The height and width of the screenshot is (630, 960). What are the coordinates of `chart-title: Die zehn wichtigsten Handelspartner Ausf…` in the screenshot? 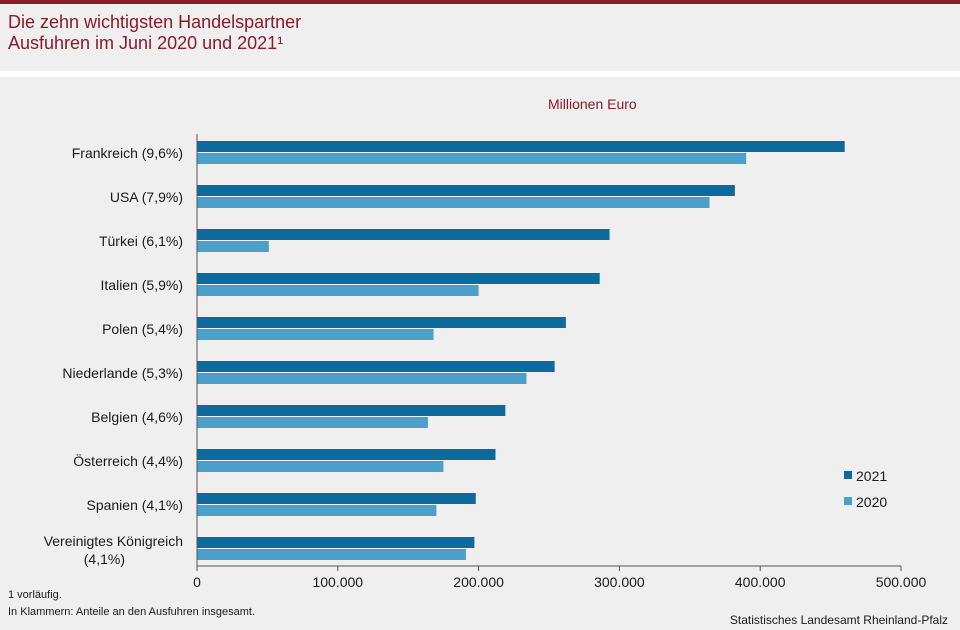 It's located at (154, 33).